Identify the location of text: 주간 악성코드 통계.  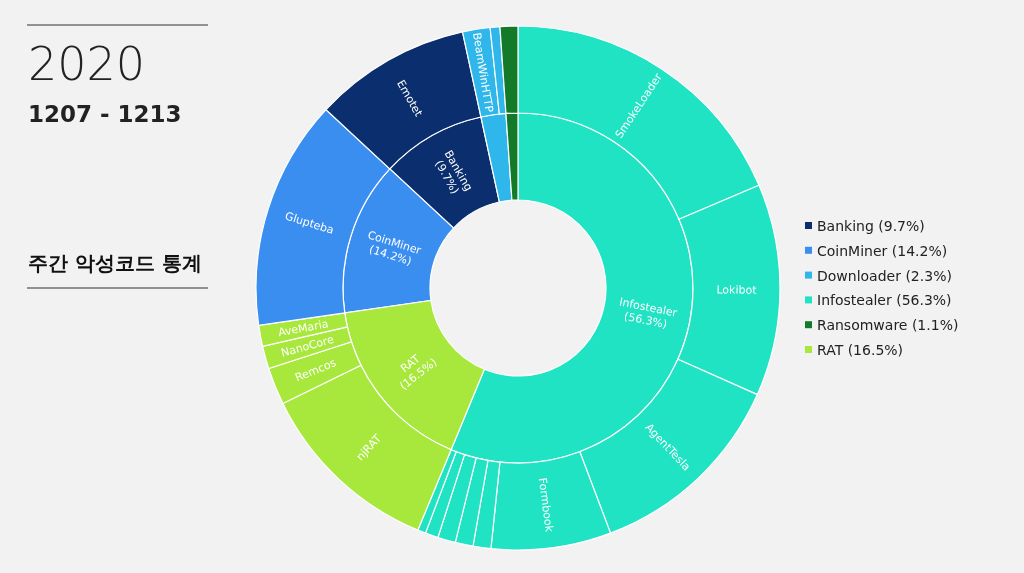
(115, 263).